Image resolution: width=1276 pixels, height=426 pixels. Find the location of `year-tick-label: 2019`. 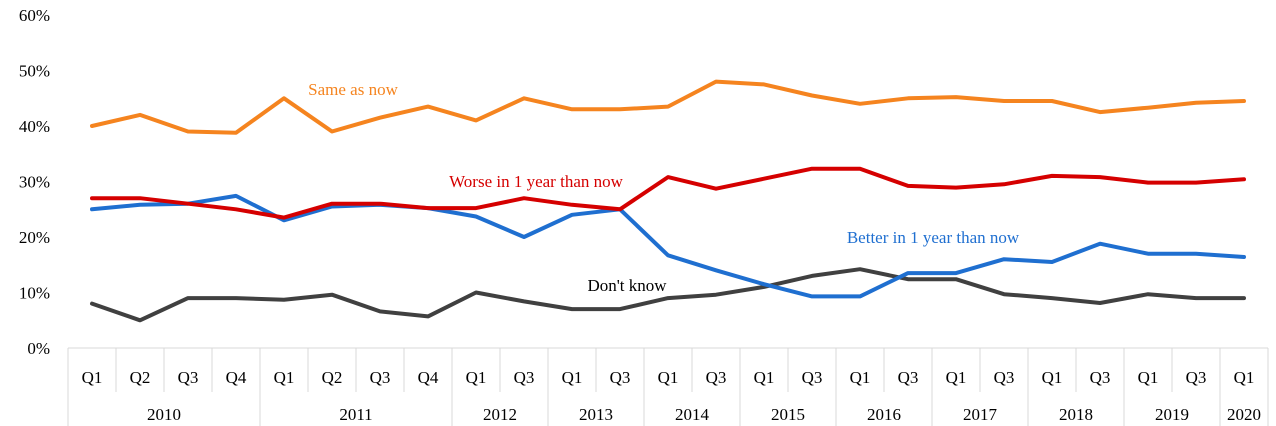

year-tick-label: 2019 is located at coordinates (1172, 414).